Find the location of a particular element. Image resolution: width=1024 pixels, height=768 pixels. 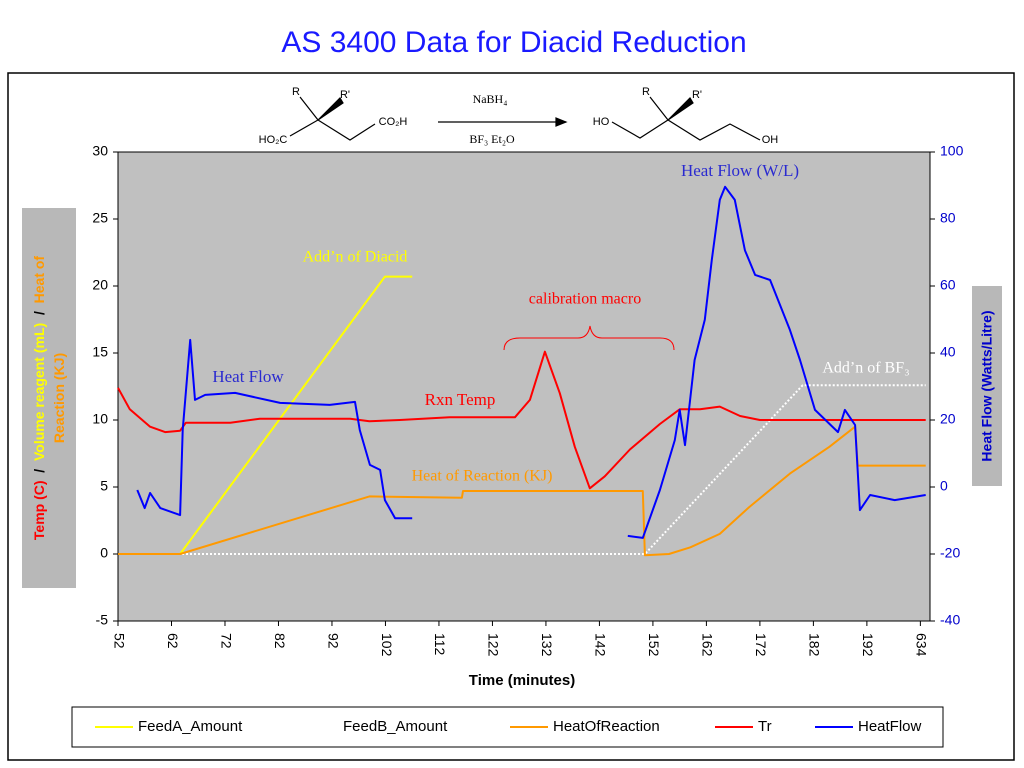

legend-label: HeatOfReaction is located at coordinates (606, 726).